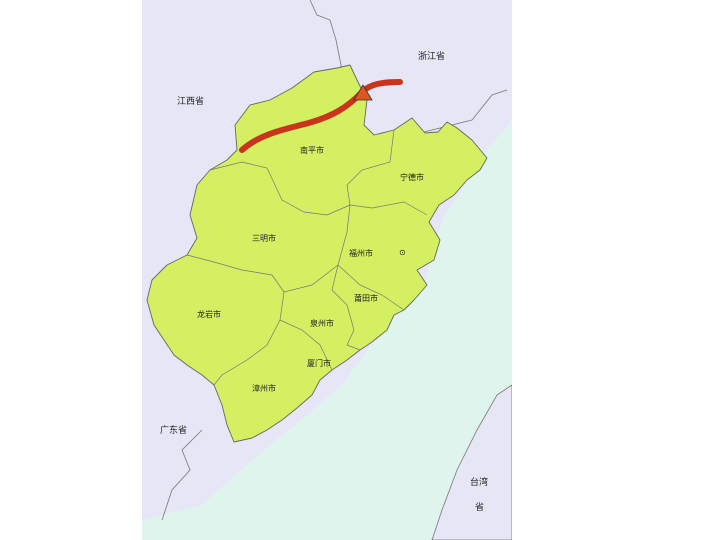  What do you see at coordinates (321, 116) in the screenshot?
I see `route-line` at bounding box center [321, 116].